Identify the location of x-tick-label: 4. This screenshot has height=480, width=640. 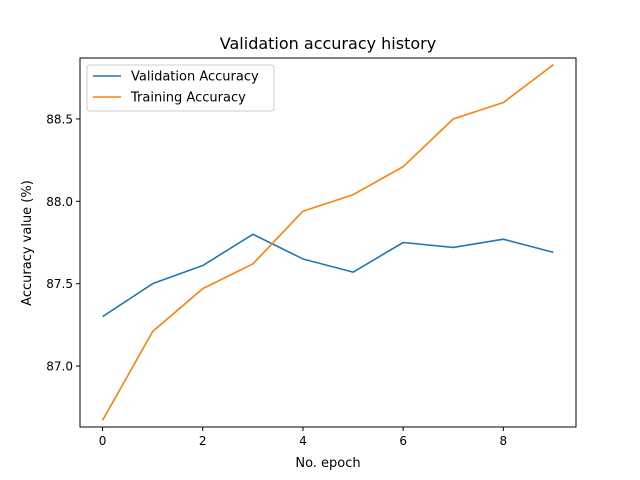
(303, 441).